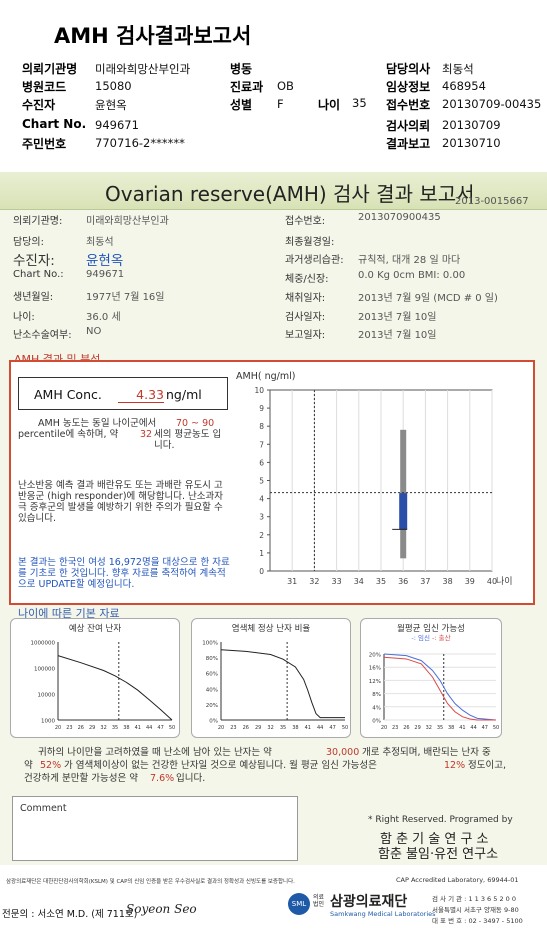 The height and width of the screenshot is (934, 547). Describe the element at coordinates (369, 902) in the screenshot. I see `footer-org-name: 삼광의료재단` at that location.